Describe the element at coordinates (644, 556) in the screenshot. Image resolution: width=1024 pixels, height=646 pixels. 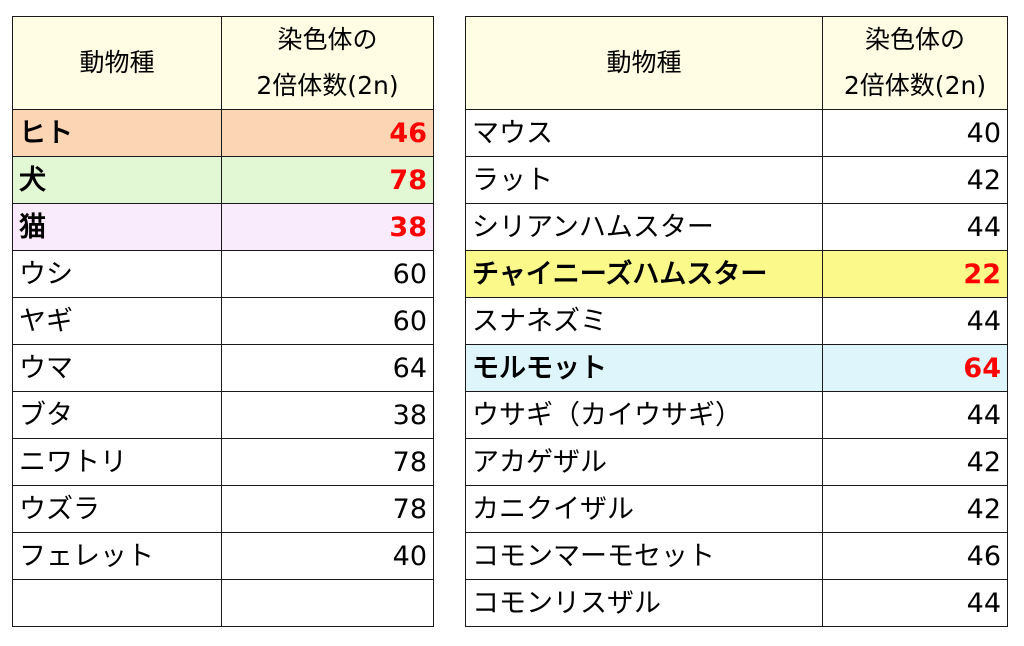
I see `species-name-cell: コモンマーモセット` at that location.